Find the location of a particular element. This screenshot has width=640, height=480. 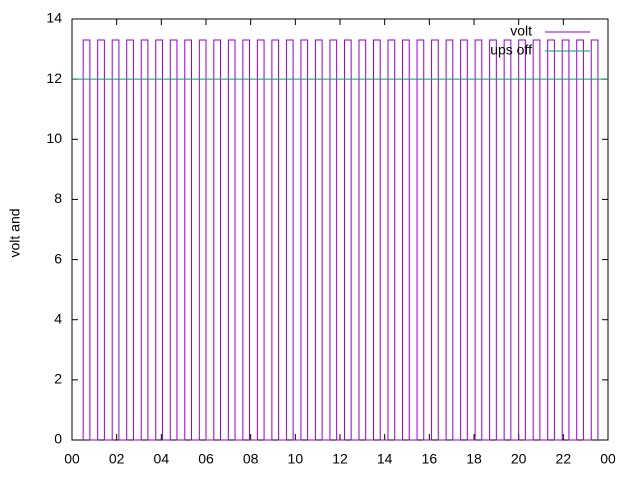

x-tick-label: 12 is located at coordinates (340, 459).